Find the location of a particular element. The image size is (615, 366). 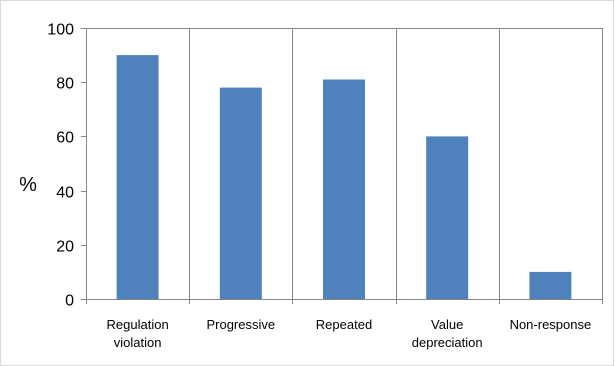

x-category-label: Repeated is located at coordinates (344, 324).